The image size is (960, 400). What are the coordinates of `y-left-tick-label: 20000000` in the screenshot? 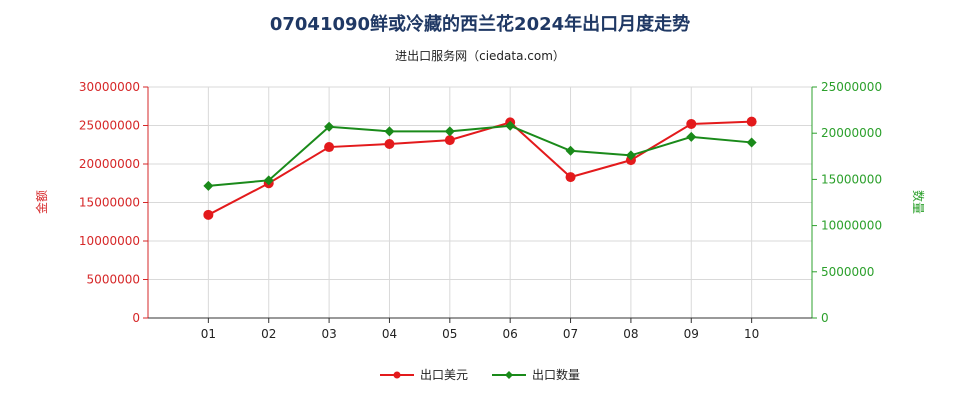 It's located at (109, 164).